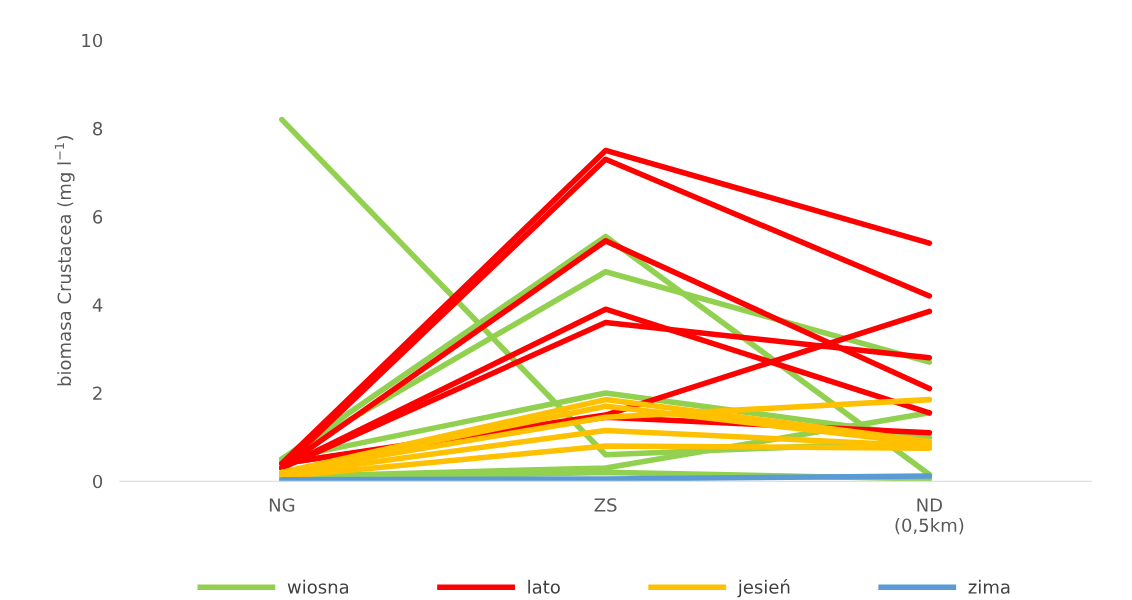 The width and height of the screenshot is (1132, 600). What do you see at coordinates (318, 586) in the screenshot?
I see `legend-label: wiosna` at bounding box center [318, 586].